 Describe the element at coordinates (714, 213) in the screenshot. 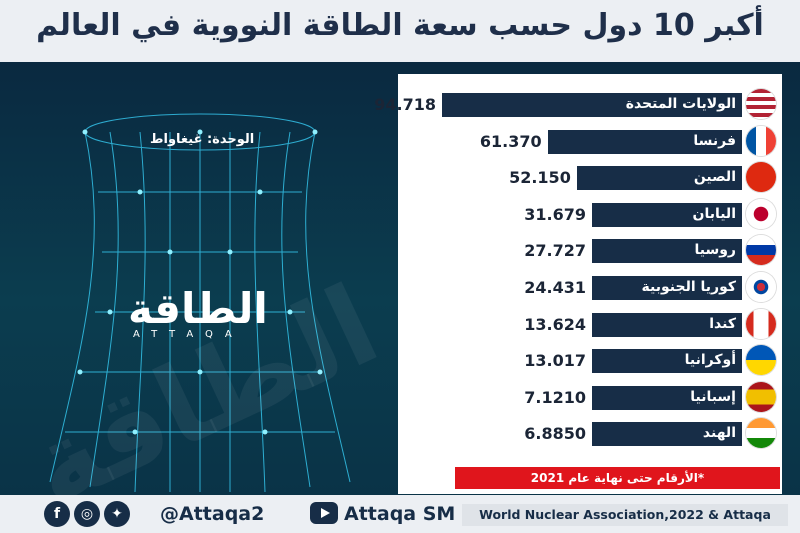

I see `category-label: اليابان` at that location.